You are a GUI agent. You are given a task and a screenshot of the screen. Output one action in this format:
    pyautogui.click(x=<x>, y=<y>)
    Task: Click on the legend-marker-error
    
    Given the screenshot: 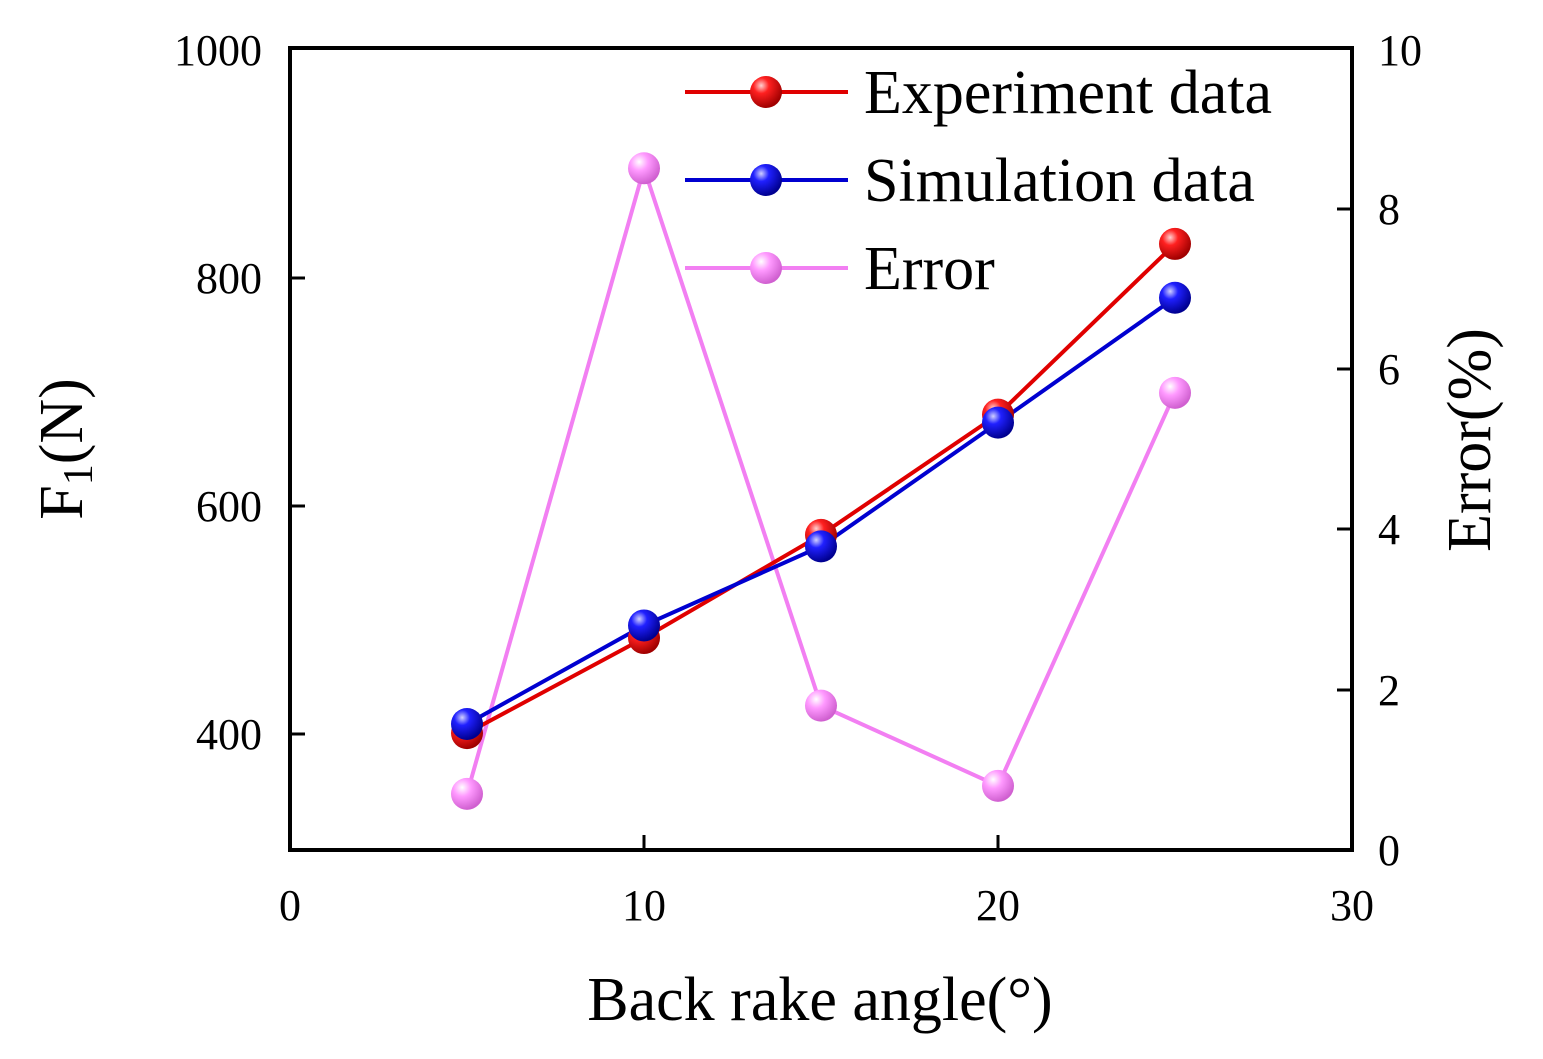 What is the action you would take?
    pyautogui.click(x=766, y=268)
    